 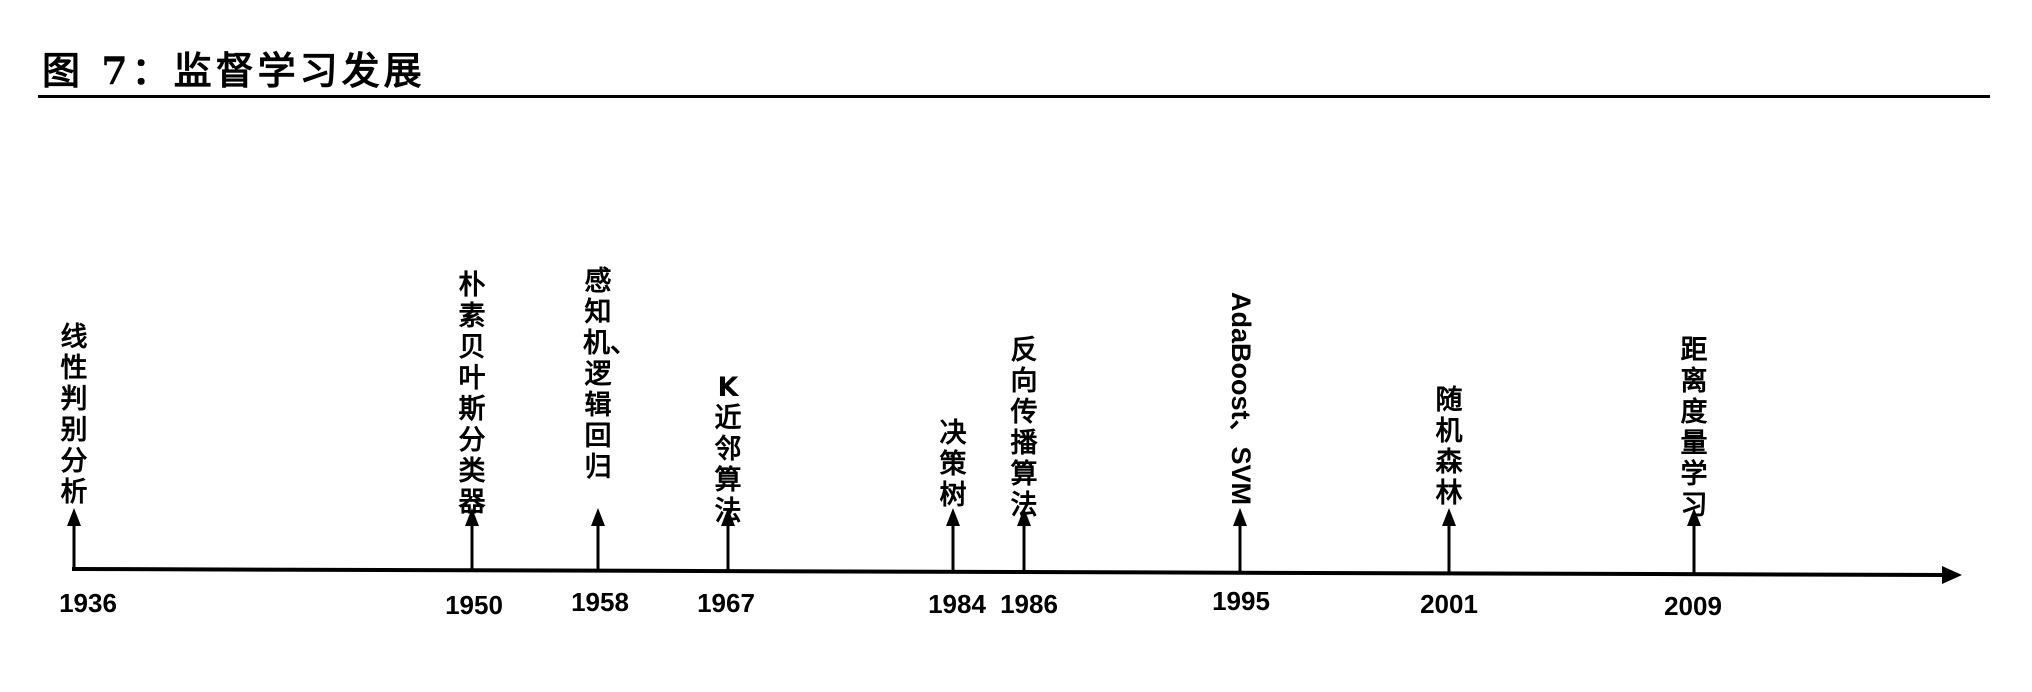 What do you see at coordinates (472, 517) in the screenshot?
I see `event-arrowhead-1950` at bounding box center [472, 517].